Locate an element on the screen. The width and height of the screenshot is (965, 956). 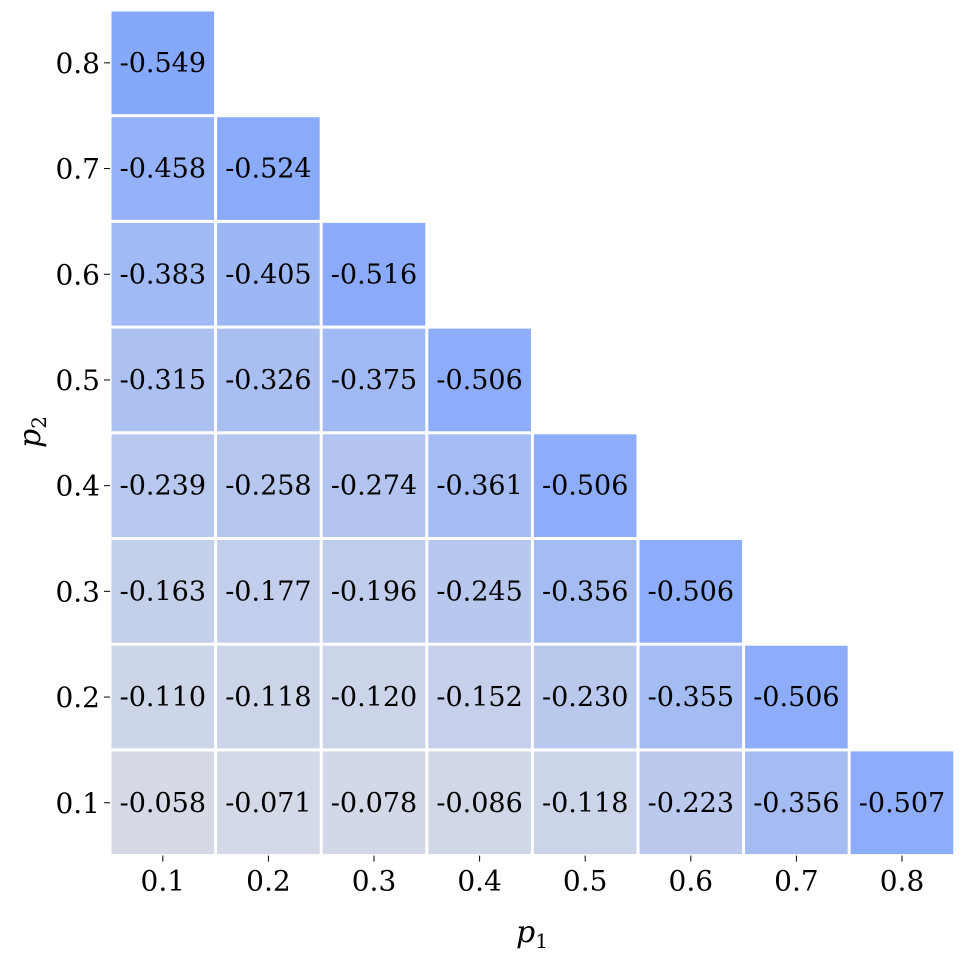
heatmap-cell: -0.086 is located at coordinates (479, 803).